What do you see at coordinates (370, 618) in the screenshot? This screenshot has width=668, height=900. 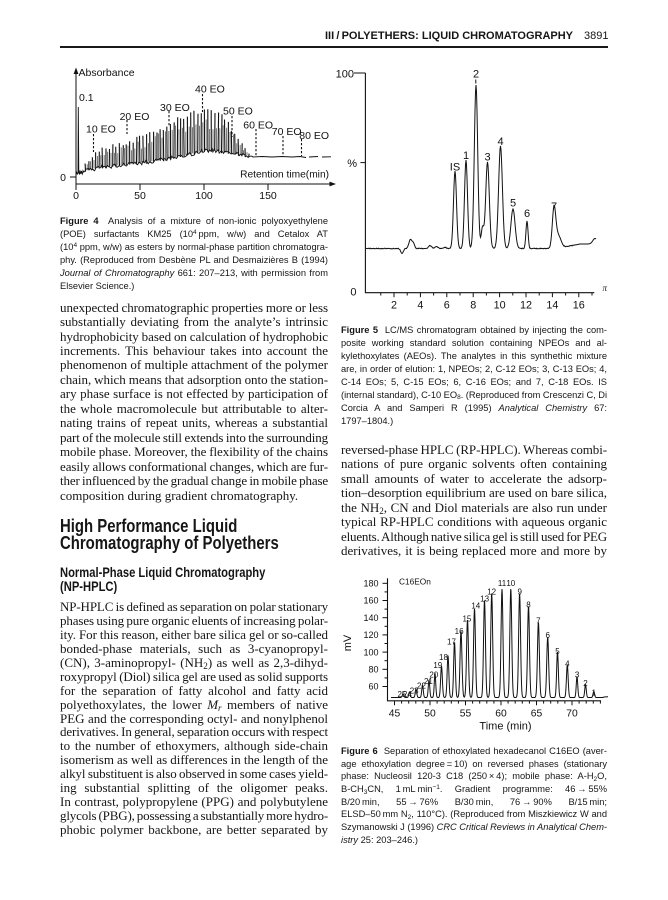 I see `svg-text: 140` at bounding box center [370, 618].